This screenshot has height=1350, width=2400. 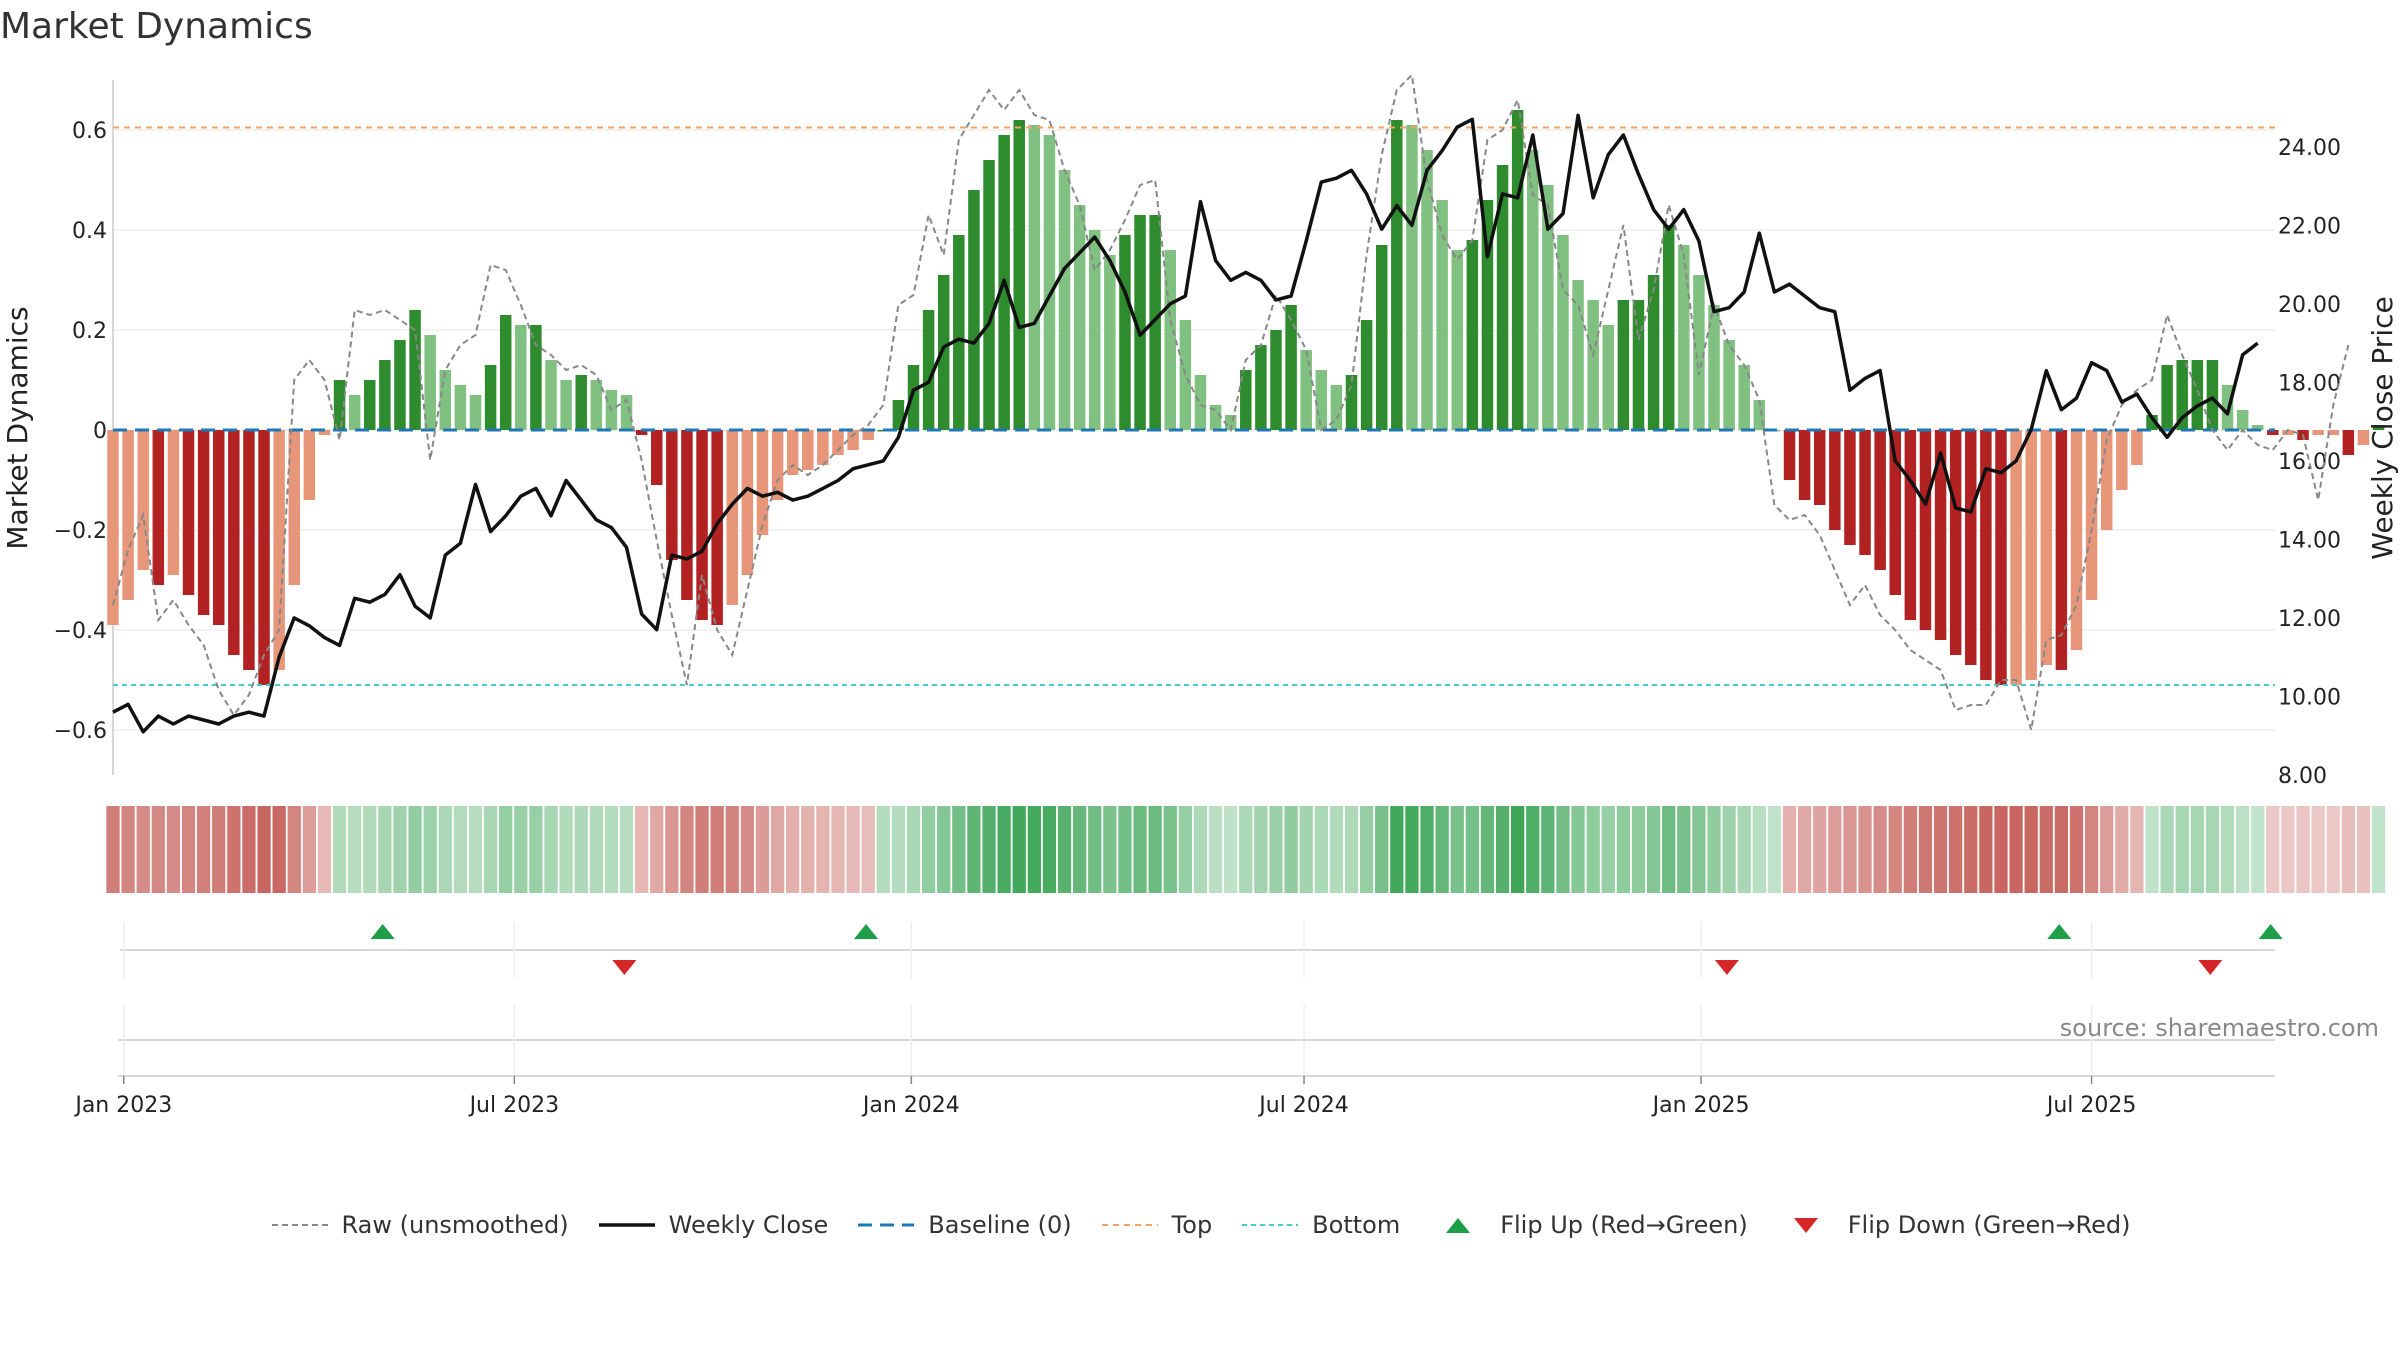 I want to click on legend-item: Baseline (0), so click(x=964, y=1225).